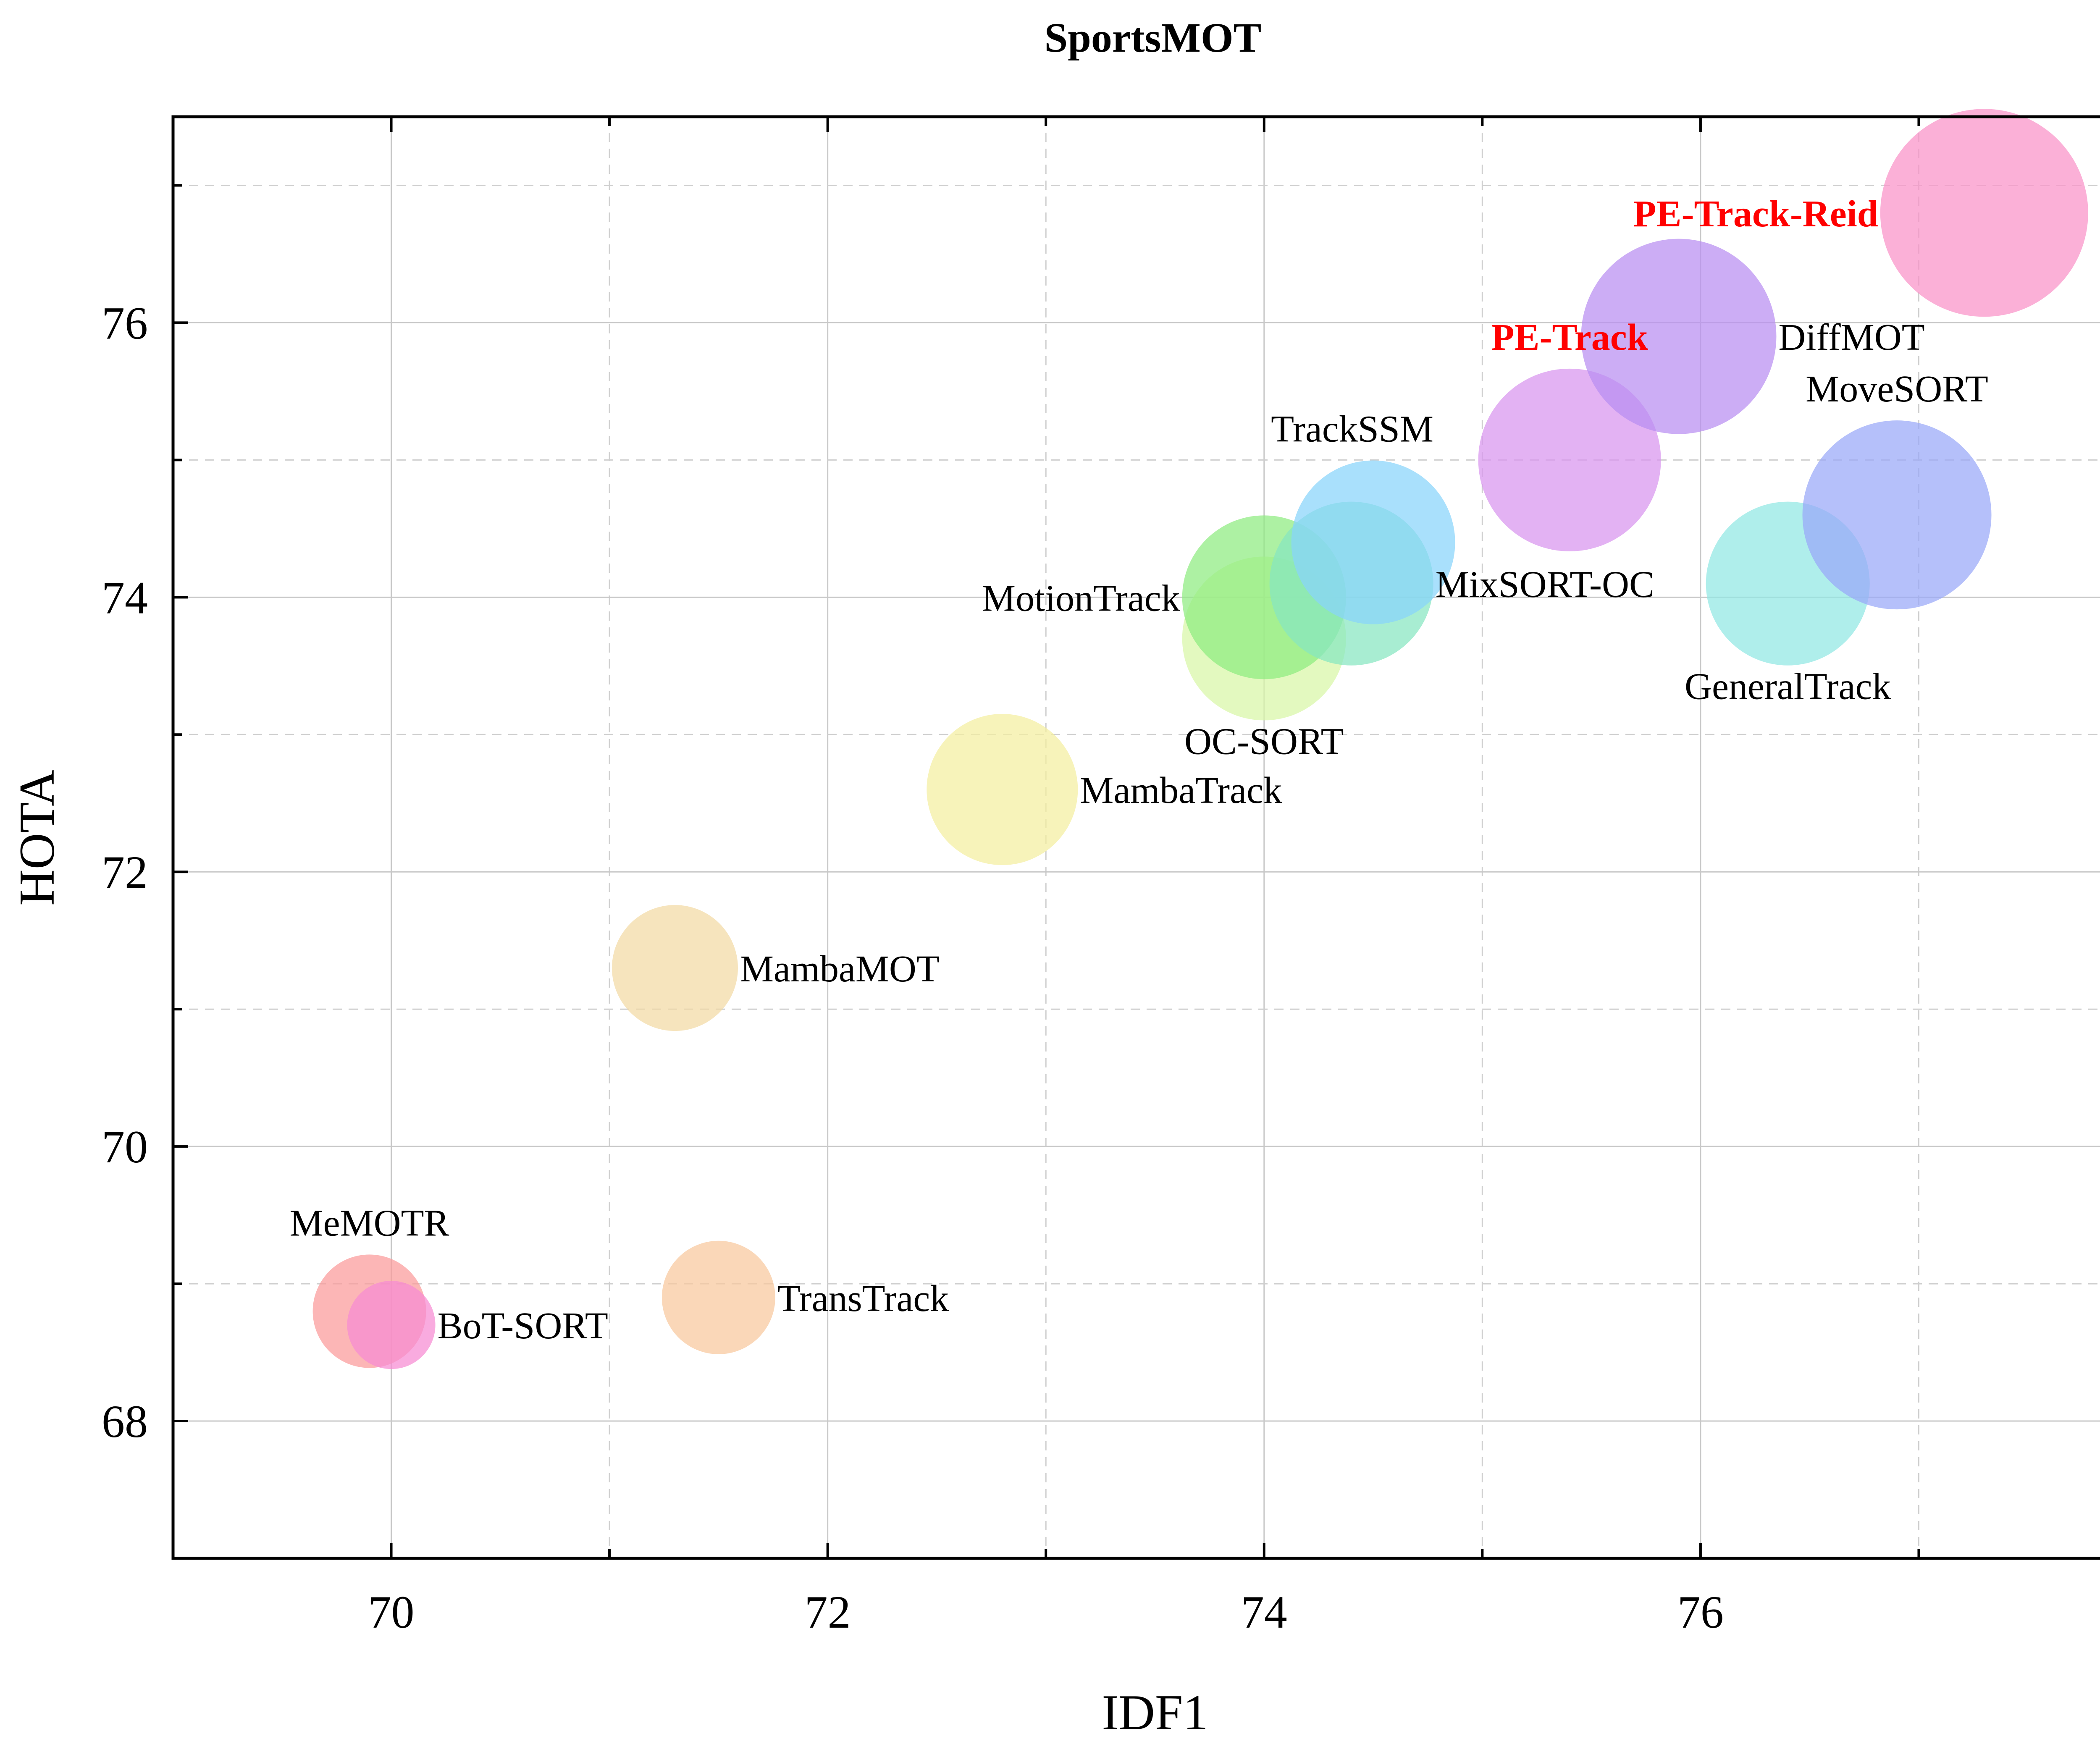  Describe the element at coordinates (125, 323) in the screenshot. I see `y-tick-label: 76` at that location.